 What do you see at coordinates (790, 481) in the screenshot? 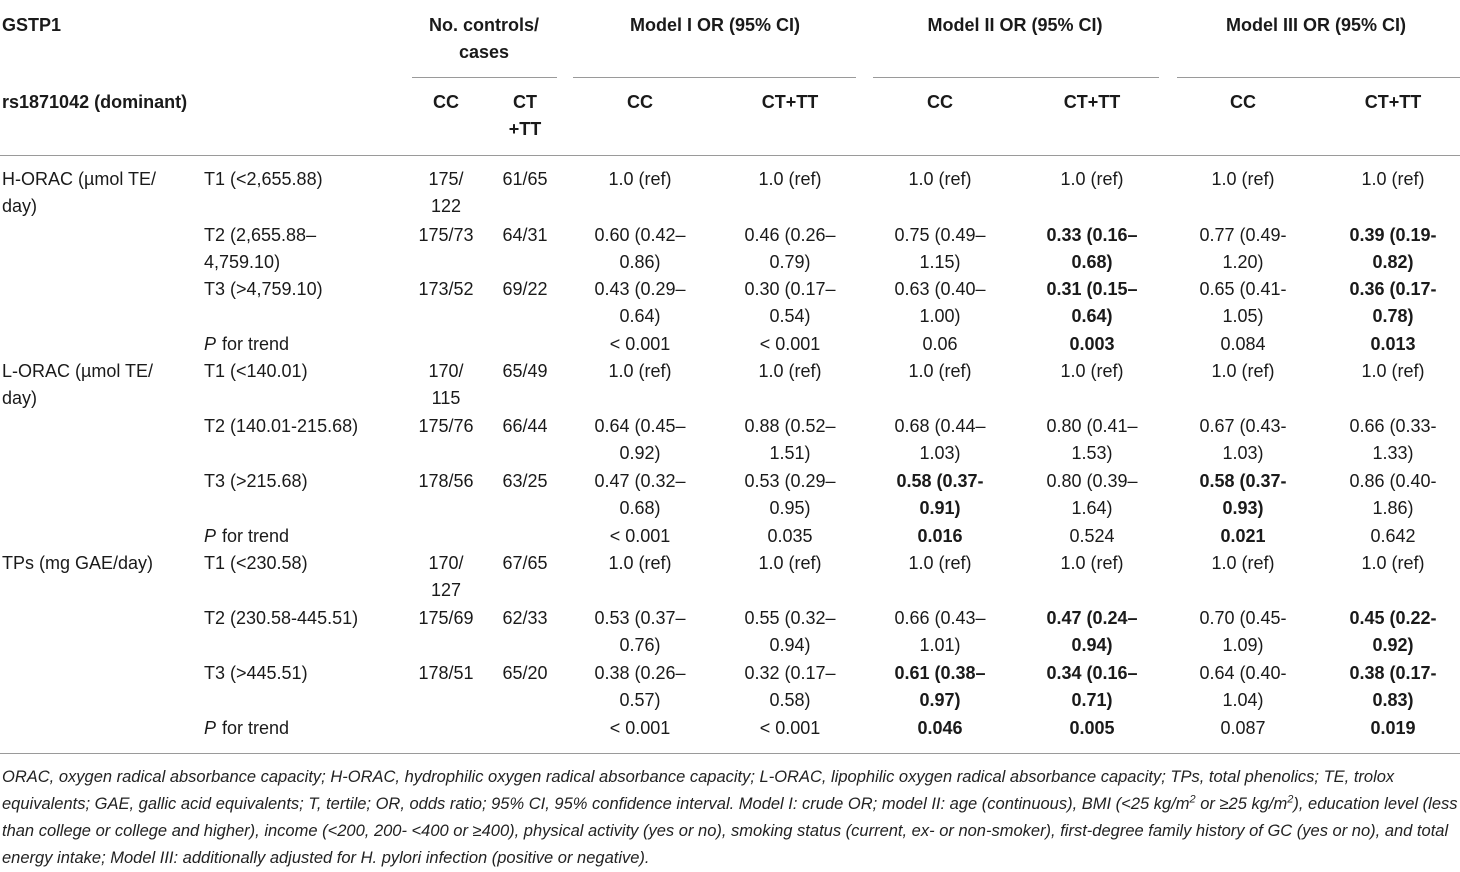
I see `or-cell: 0.53 (0.29–` at bounding box center [790, 481].